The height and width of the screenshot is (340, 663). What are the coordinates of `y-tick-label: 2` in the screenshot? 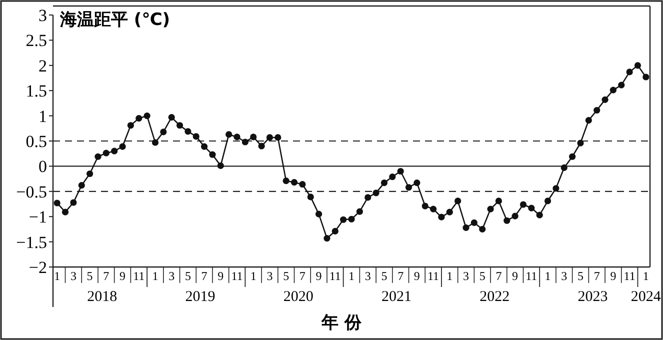 It's located at (42, 66).